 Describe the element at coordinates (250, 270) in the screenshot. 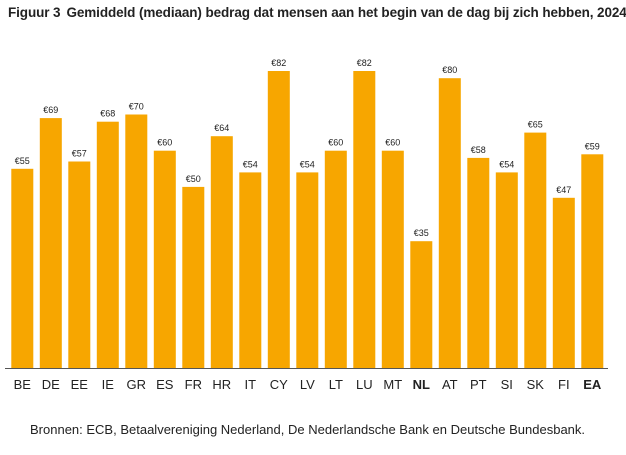

I see `bar-it` at that location.